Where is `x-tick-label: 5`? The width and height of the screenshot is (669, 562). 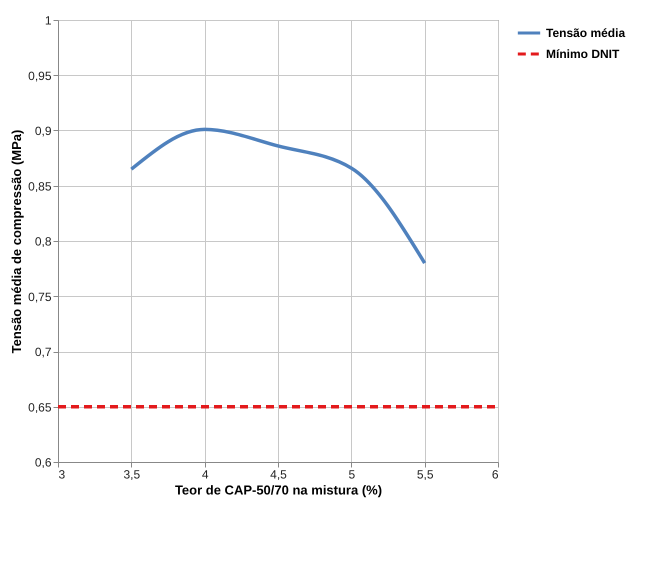
x-tick-label: 5 is located at coordinates (352, 475).